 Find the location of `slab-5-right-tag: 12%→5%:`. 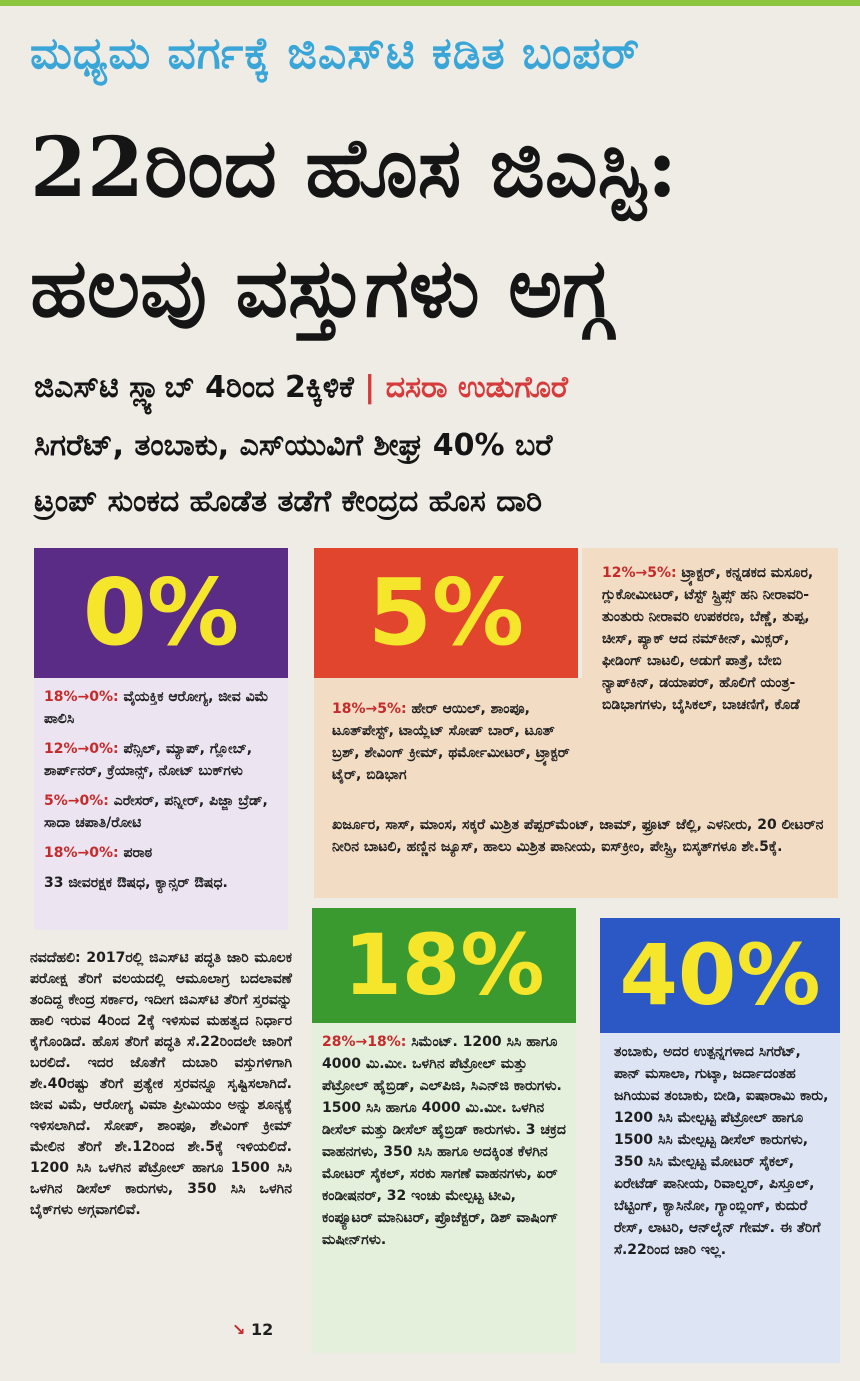

slab-5-right-tag: 12%→5%: is located at coordinates (639, 573).